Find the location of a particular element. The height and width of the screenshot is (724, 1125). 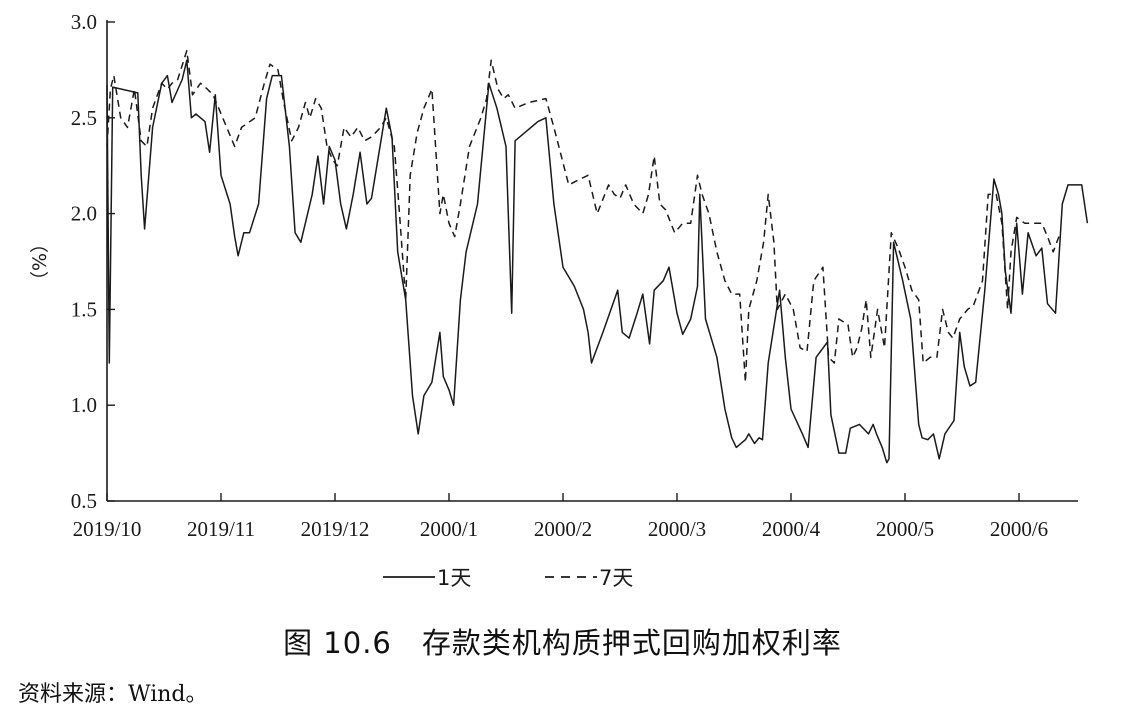

x-tick-label: 2000/4 is located at coordinates (791, 529).